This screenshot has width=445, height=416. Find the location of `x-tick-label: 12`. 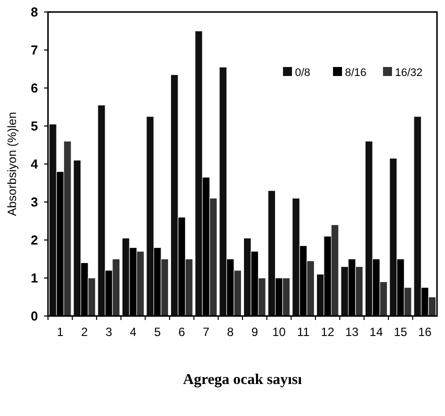

x-tick-label: 12 is located at coordinates (327, 332).